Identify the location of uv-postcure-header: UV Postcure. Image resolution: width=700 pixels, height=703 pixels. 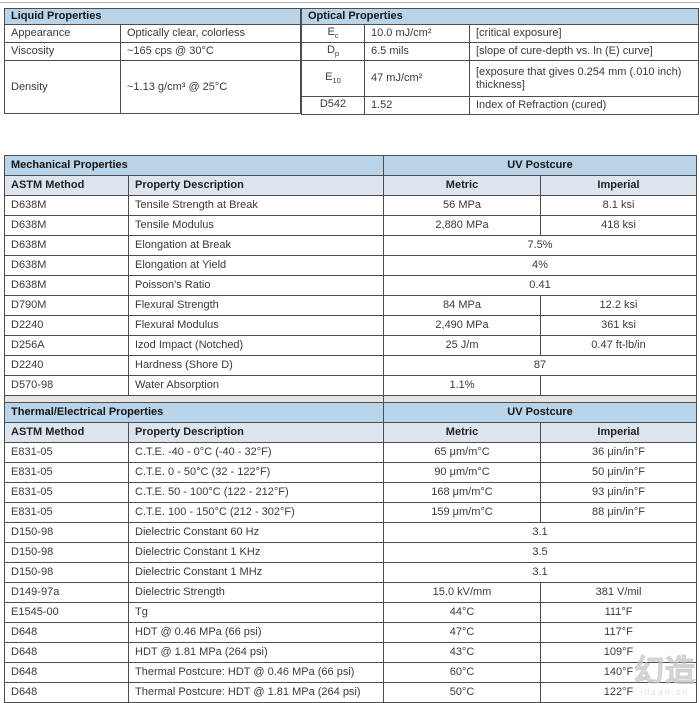
(540, 412).